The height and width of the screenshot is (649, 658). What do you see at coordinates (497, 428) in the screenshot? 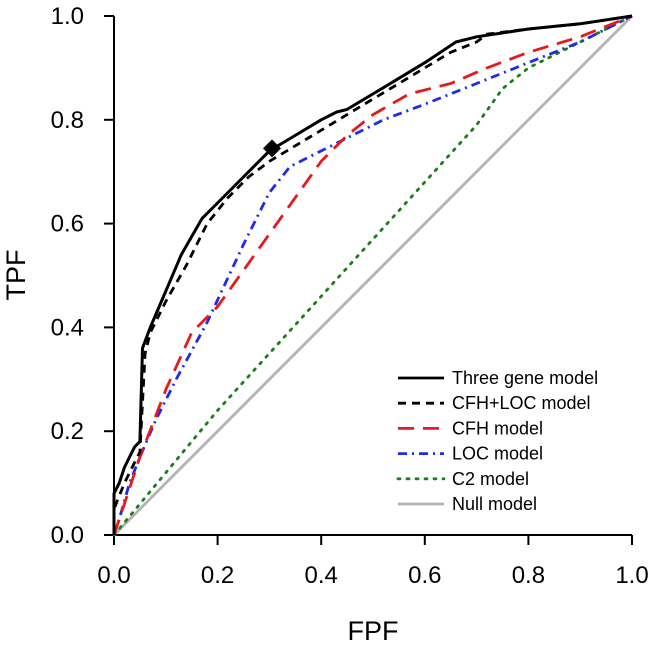
I see `legend-label: CFH model` at bounding box center [497, 428].